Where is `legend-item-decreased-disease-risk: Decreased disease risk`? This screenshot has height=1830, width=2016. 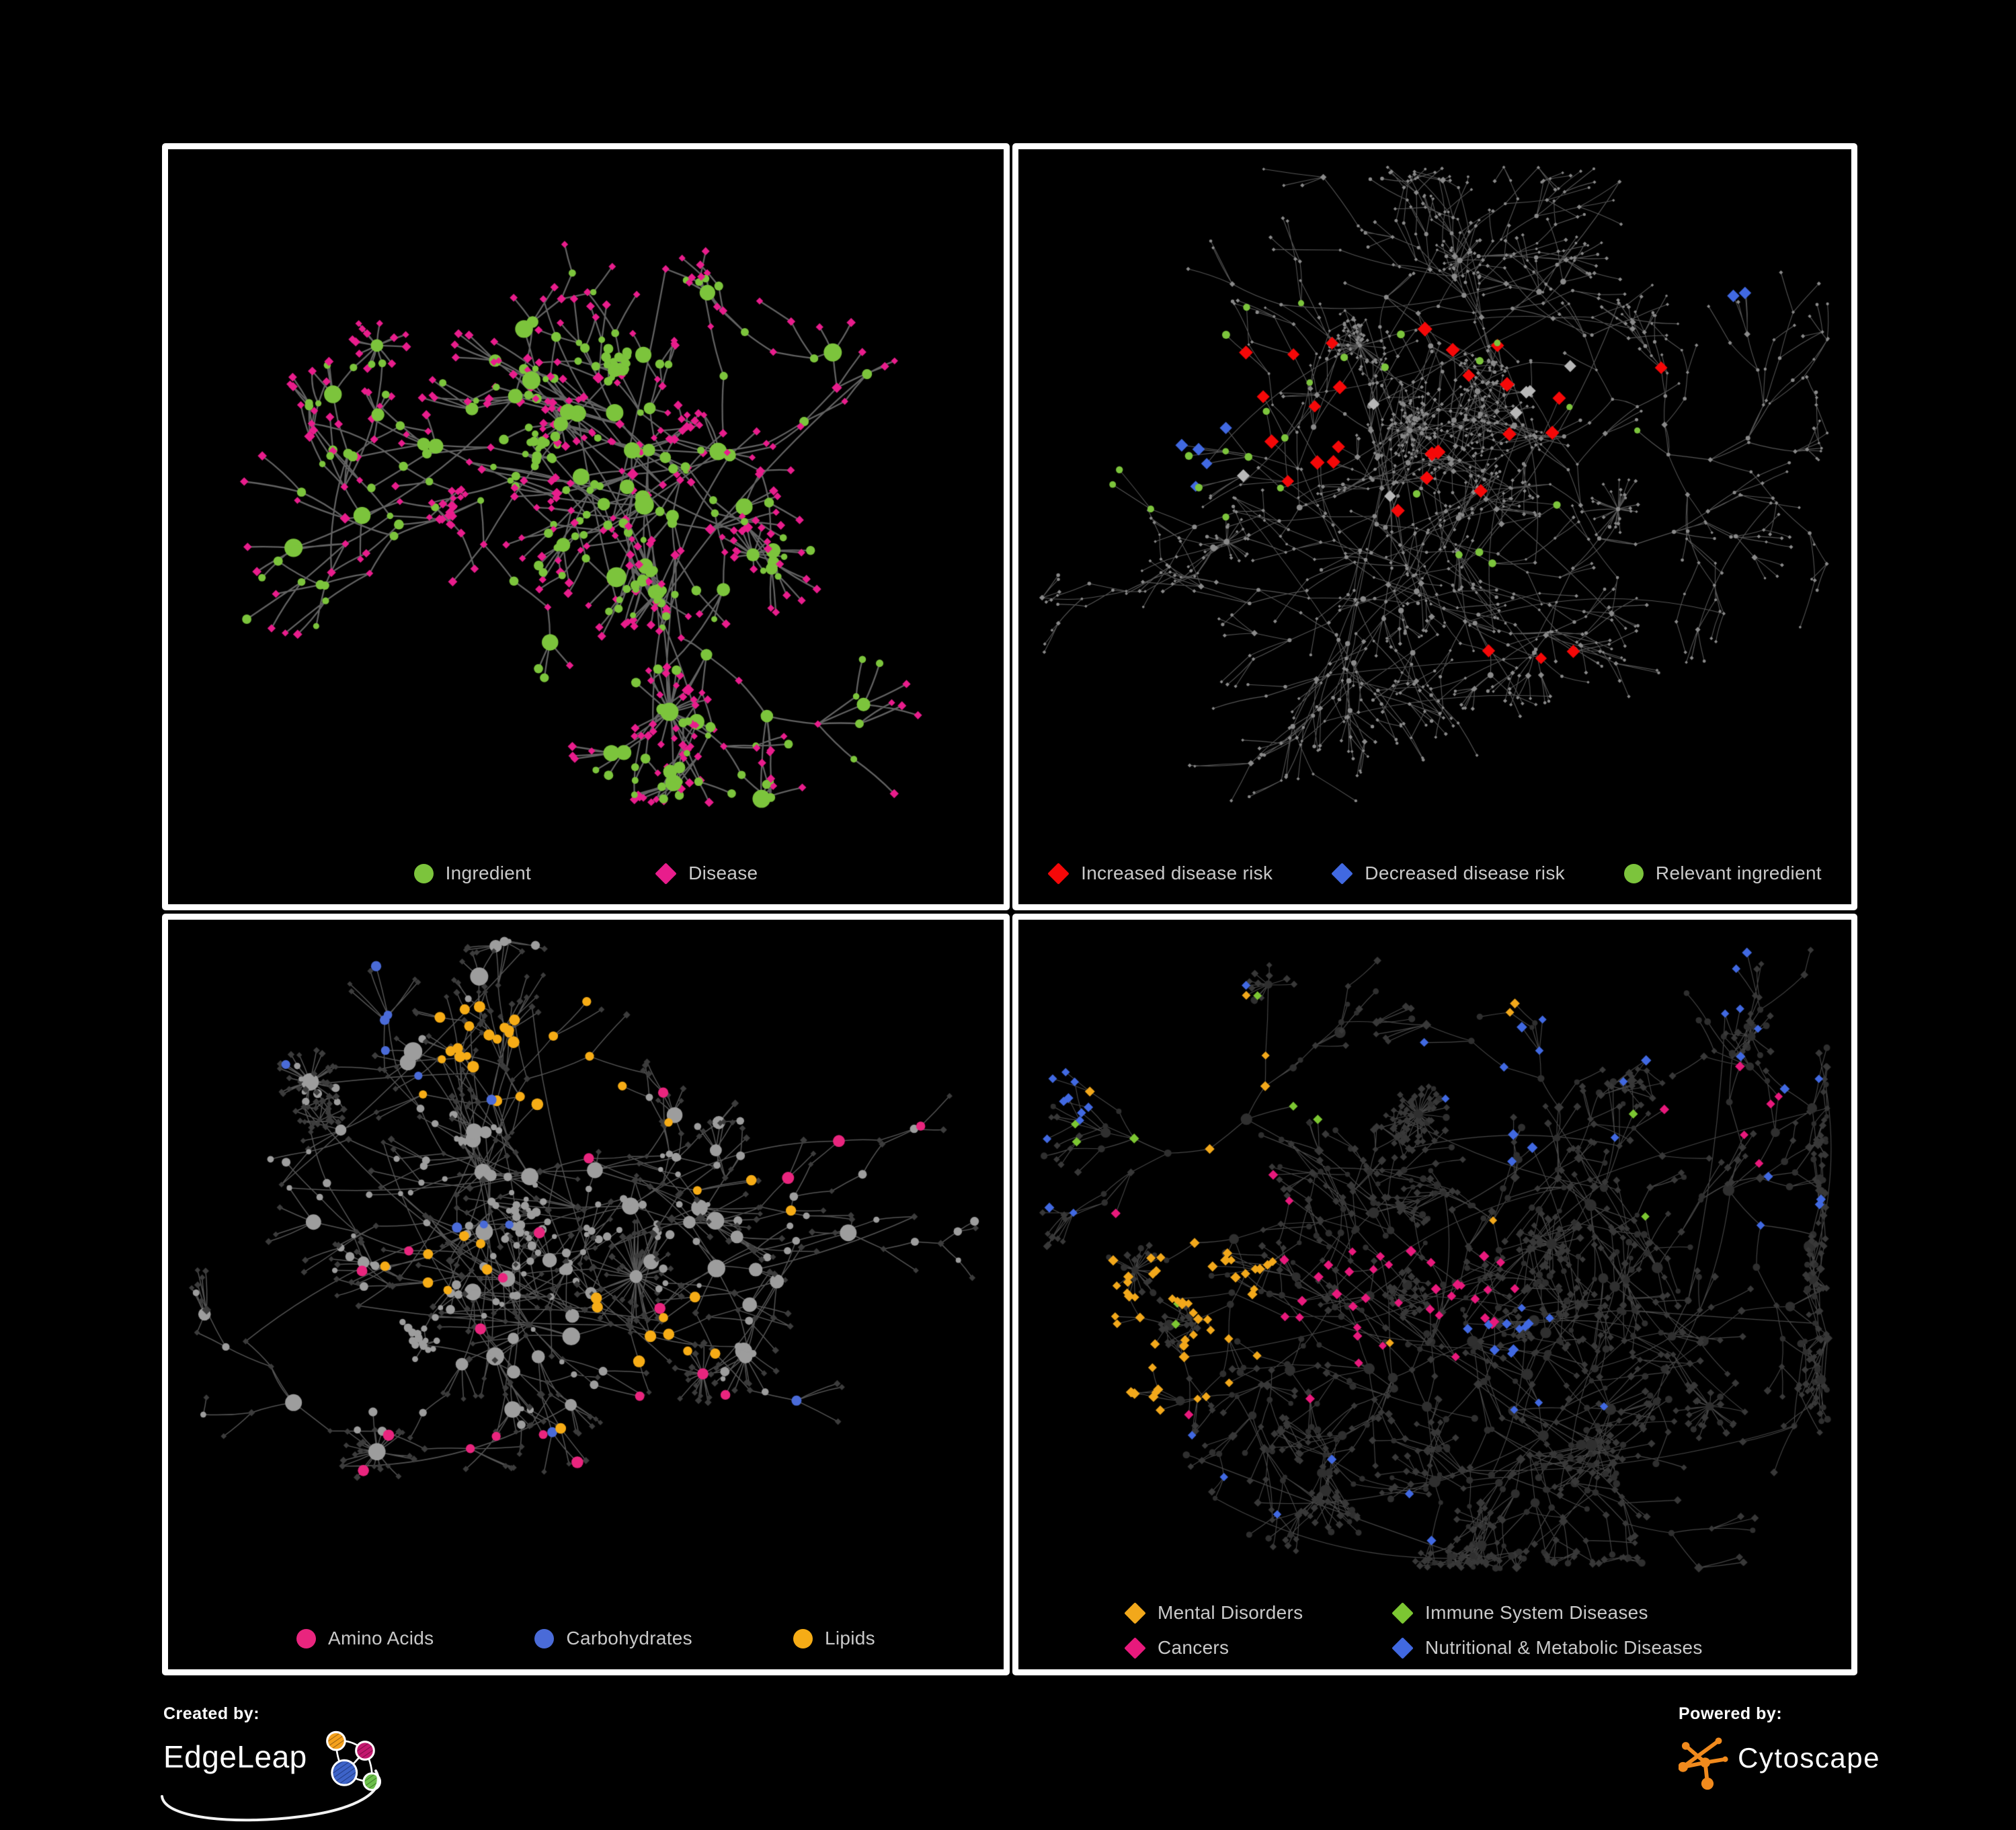
legend-item-decreased-disease-risk: Decreased disease risk is located at coordinates (1448, 873).